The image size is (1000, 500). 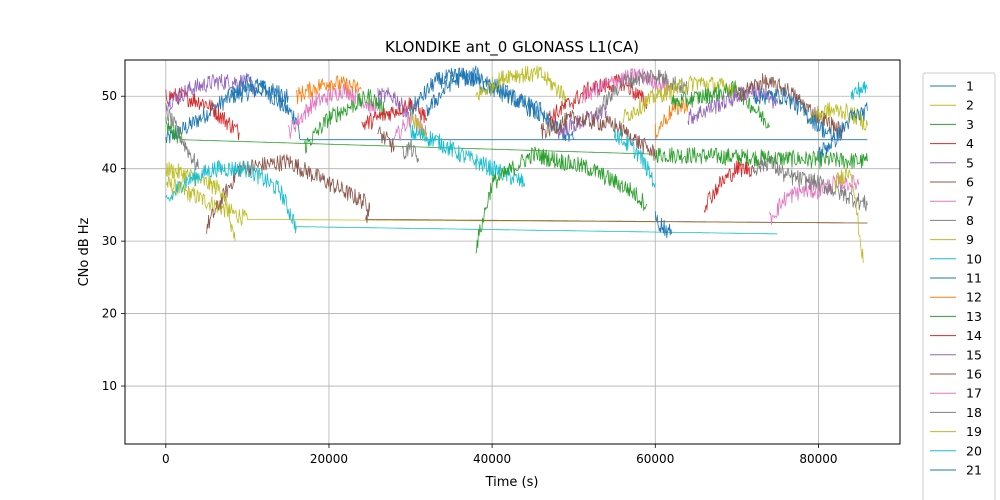 What do you see at coordinates (974, 278) in the screenshot?
I see `legend-entry-label: 11` at bounding box center [974, 278].